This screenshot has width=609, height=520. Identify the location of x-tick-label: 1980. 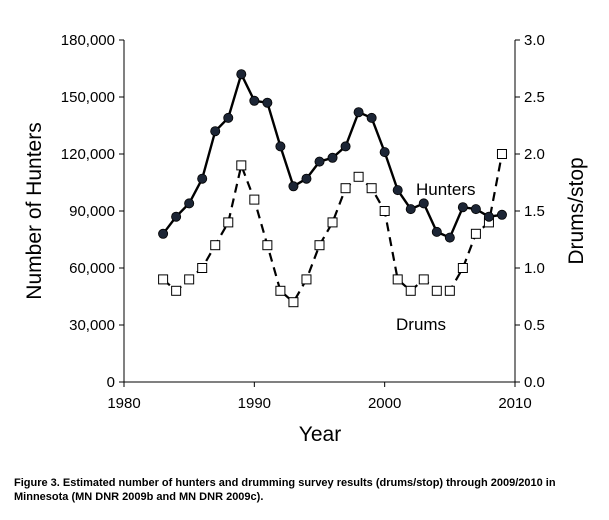
(123, 403).